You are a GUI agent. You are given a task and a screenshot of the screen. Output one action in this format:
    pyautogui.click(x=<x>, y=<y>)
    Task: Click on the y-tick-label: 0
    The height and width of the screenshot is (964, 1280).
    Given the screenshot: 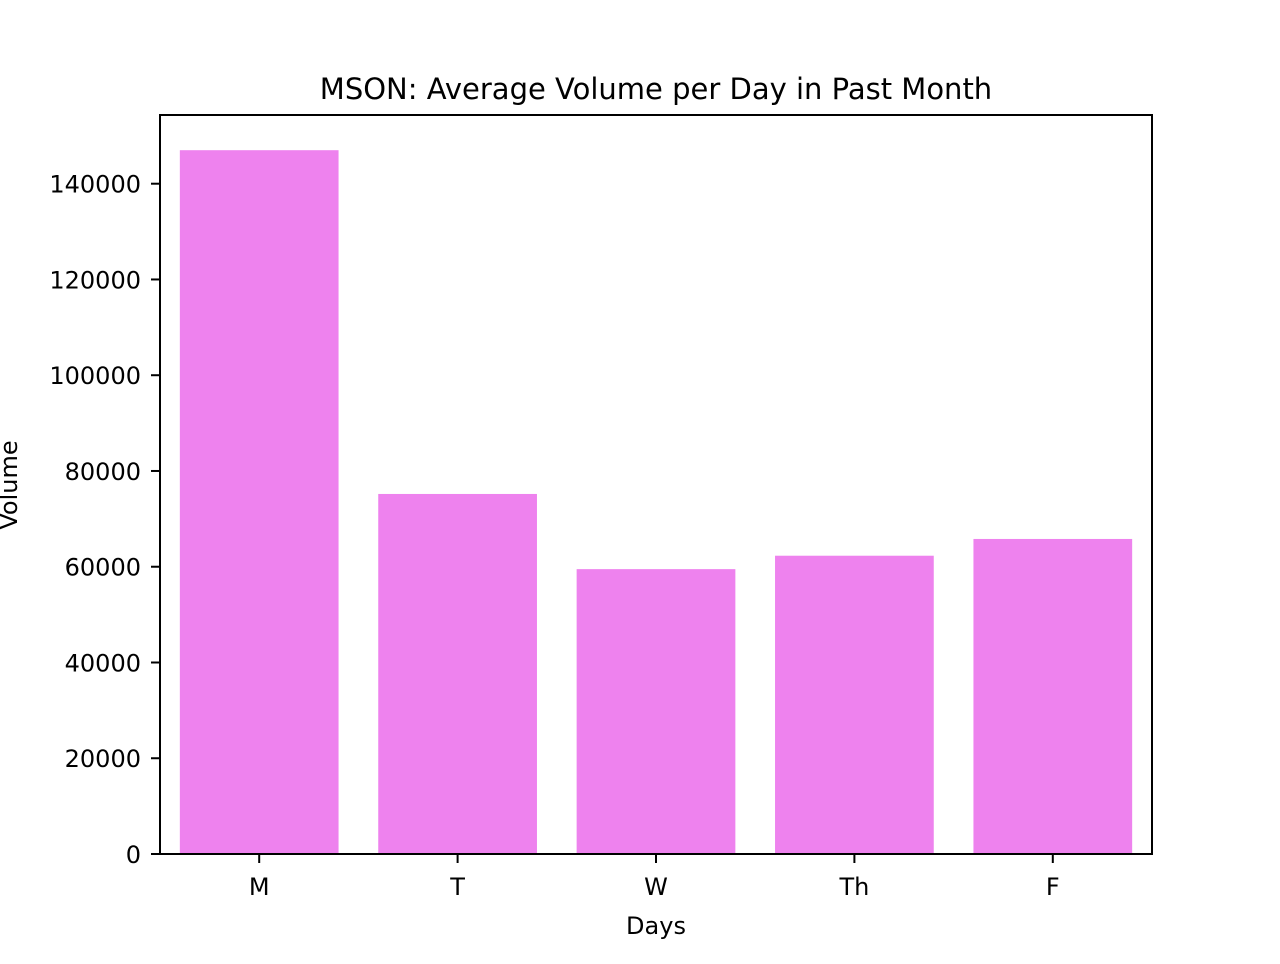 What is the action you would take?
    pyautogui.click(x=133, y=855)
    